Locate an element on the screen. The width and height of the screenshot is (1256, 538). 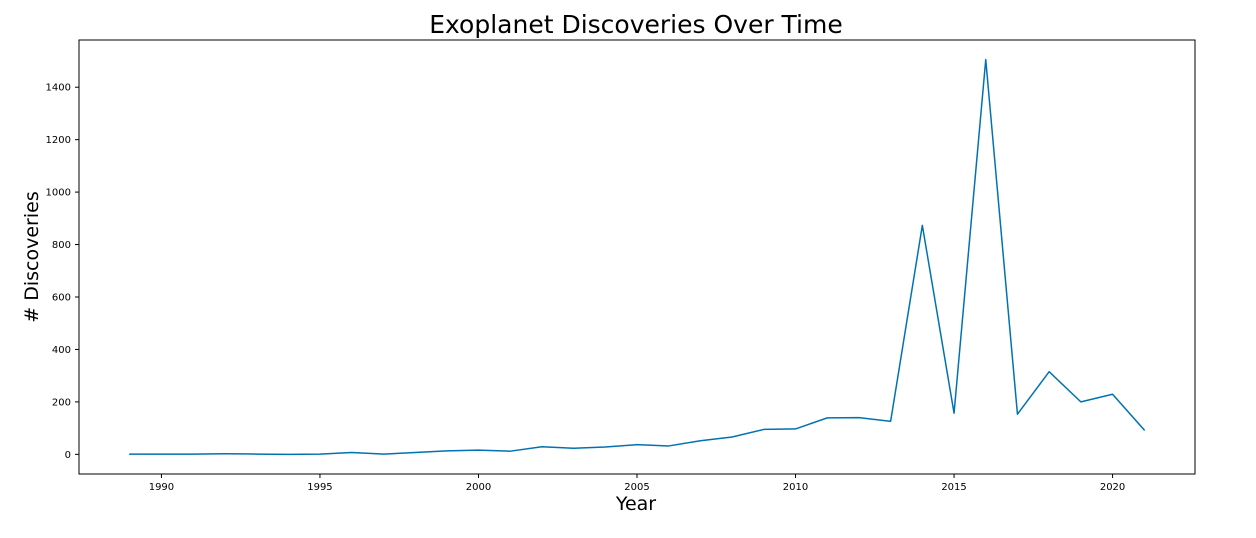
y-tick-label: 1000 is located at coordinates (58, 193).